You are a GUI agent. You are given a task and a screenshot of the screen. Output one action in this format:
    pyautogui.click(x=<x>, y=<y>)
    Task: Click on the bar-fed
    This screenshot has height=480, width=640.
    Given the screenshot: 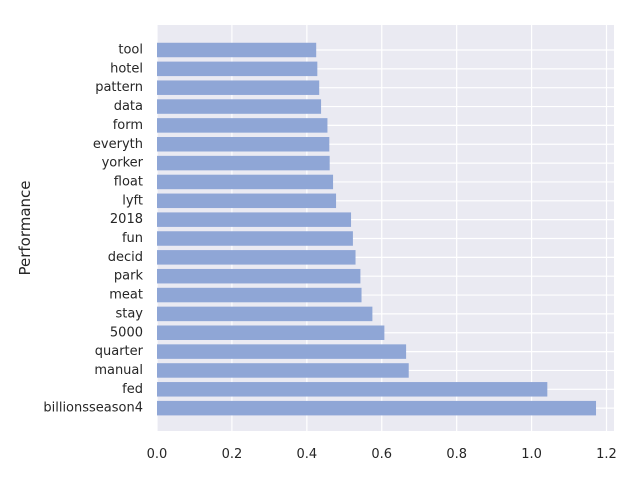 What is the action you would take?
    pyautogui.click(x=352, y=389)
    